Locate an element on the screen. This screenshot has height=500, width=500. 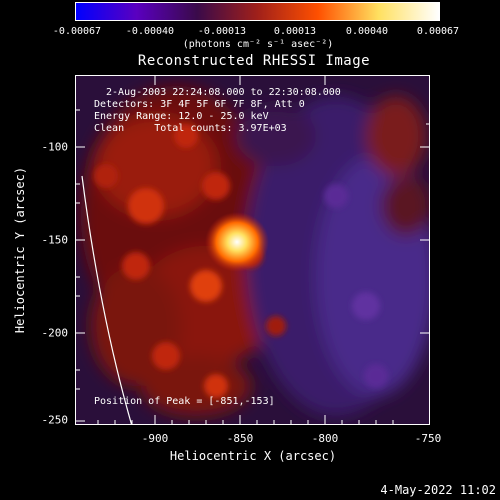
x-tick-label: -900 is located at coordinates (155, 438).